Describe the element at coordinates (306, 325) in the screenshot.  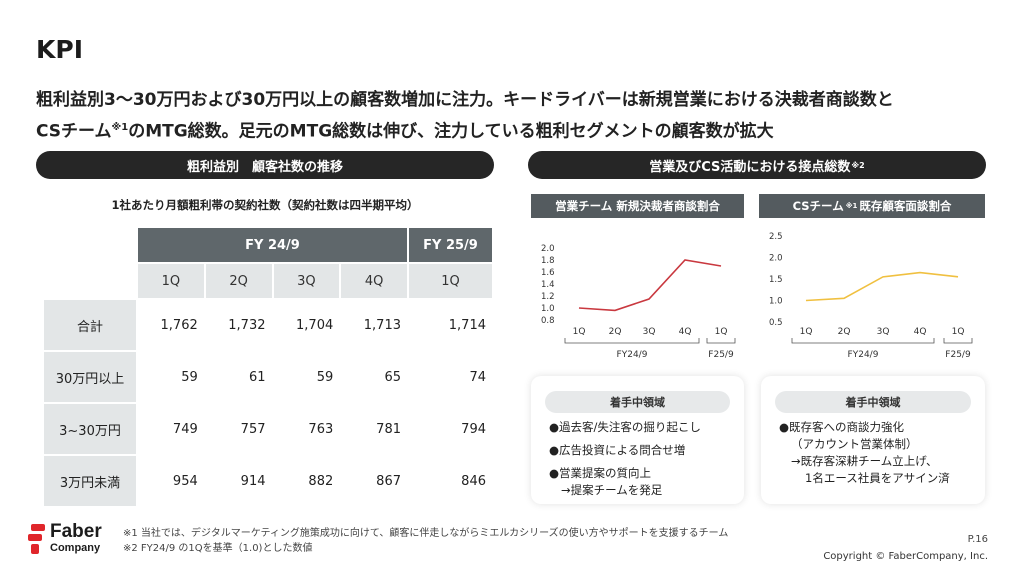
I see `table-cell: 1,704` at that location.